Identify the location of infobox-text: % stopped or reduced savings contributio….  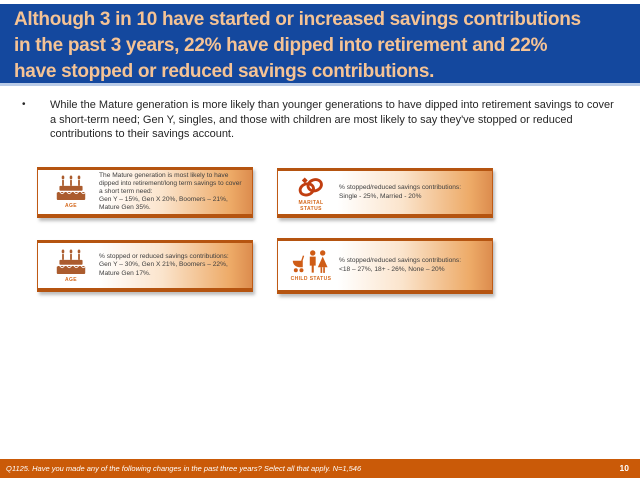
(173, 265).